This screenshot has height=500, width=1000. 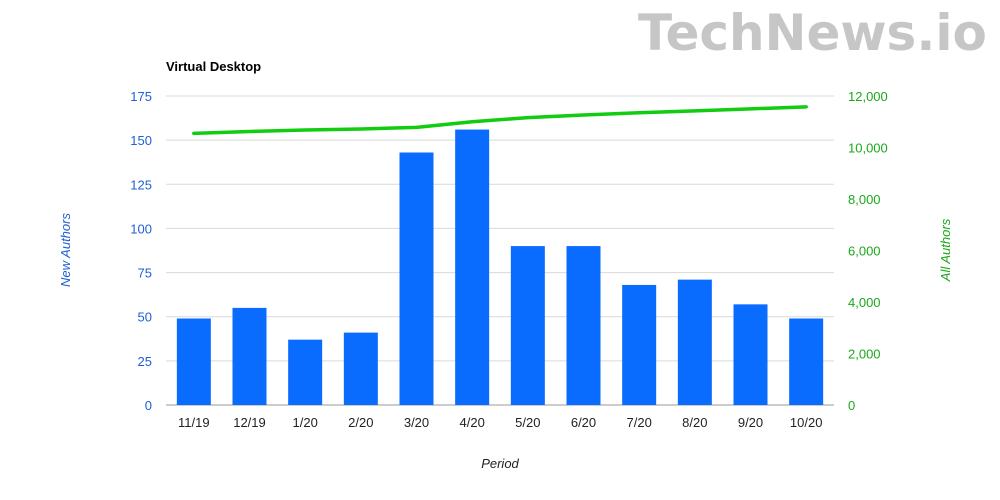 What do you see at coordinates (249, 422) in the screenshot?
I see `x-tick-label: 12/19` at bounding box center [249, 422].